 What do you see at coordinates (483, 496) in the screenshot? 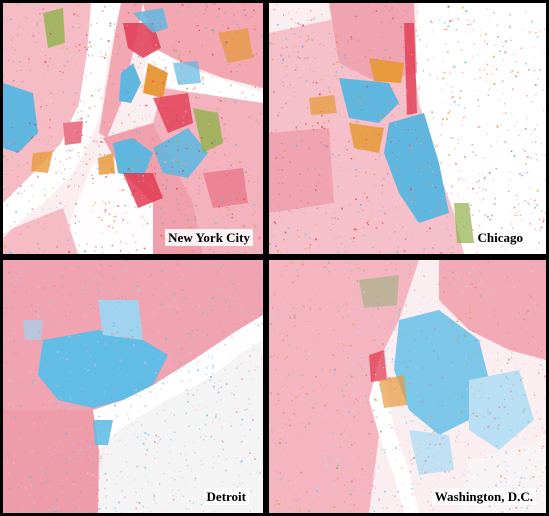
I see `city-label-washington-dc: Washington, D.C.` at bounding box center [483, 496].